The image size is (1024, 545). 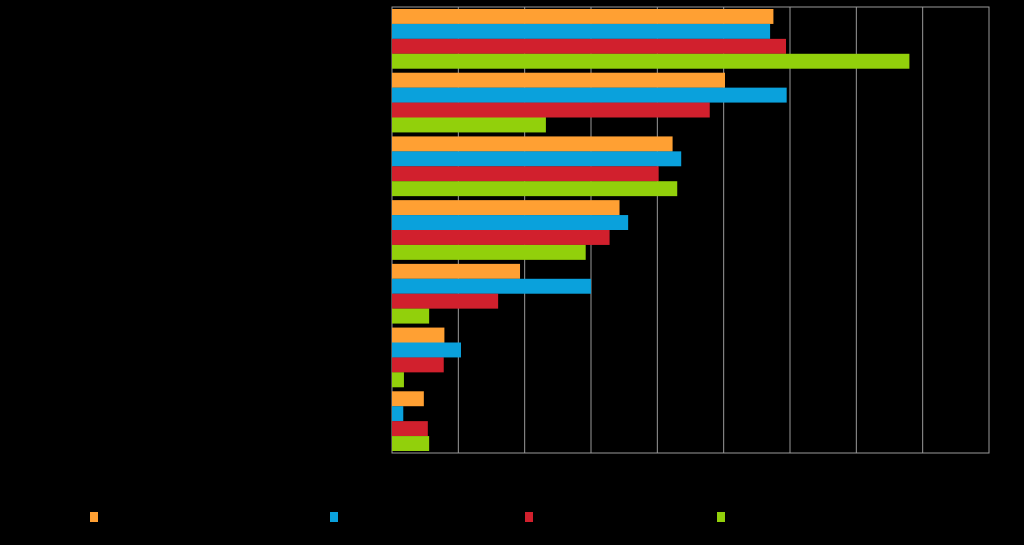 I want to click on legend, so click(x=512, y=522).